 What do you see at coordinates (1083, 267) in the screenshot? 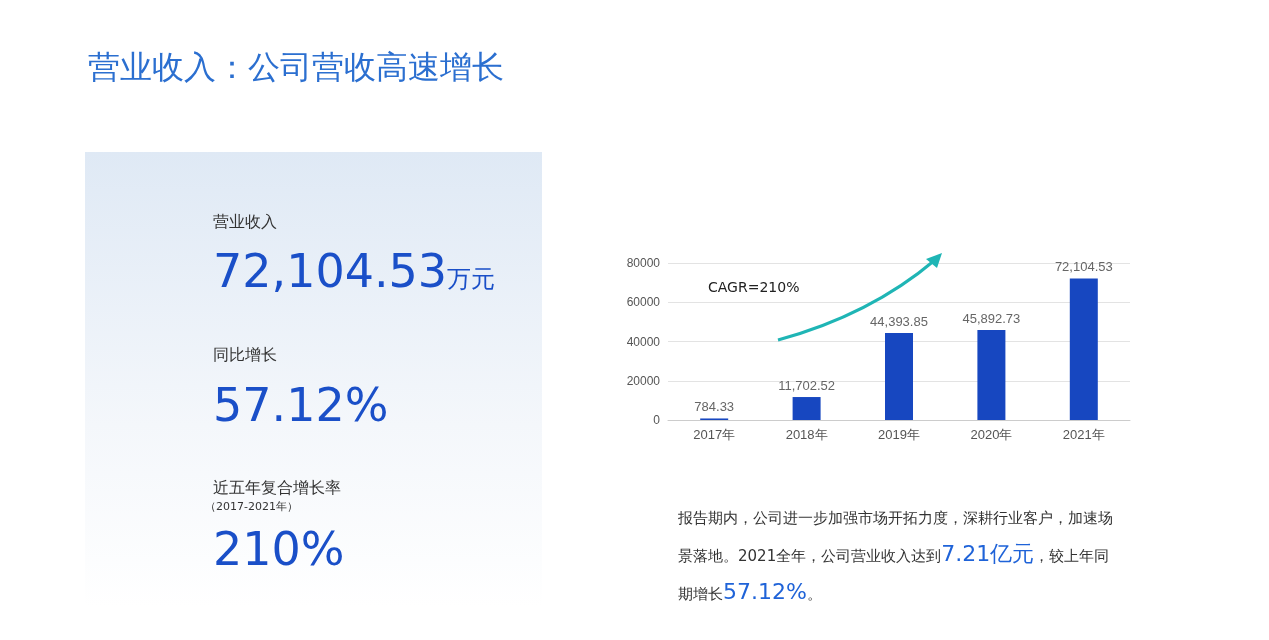
I see `data-label: 72,104.53` at bounding box center [1083, 267].